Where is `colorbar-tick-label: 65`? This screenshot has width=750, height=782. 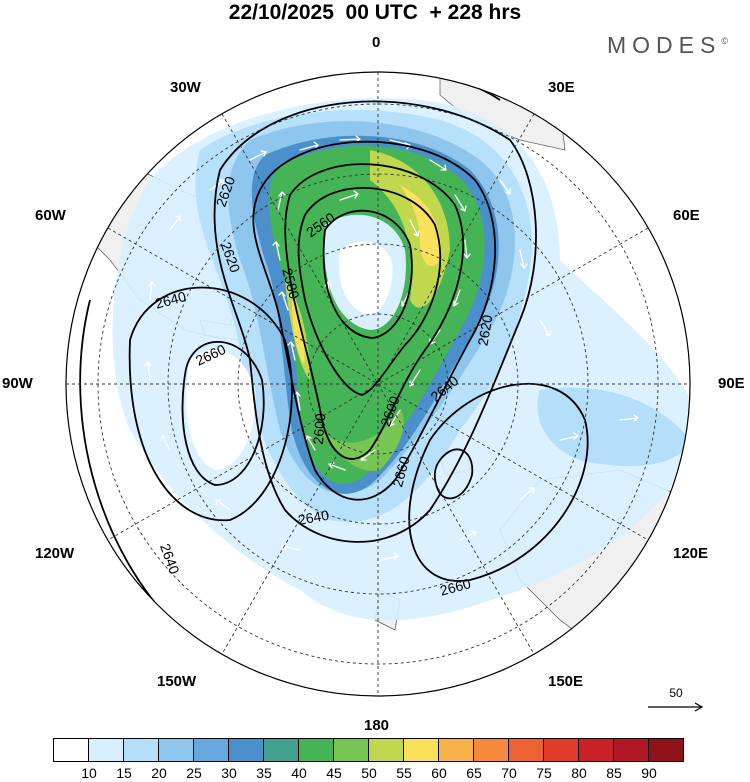
colorbar-tick-label: 65 is located at coordinates (474, 773).